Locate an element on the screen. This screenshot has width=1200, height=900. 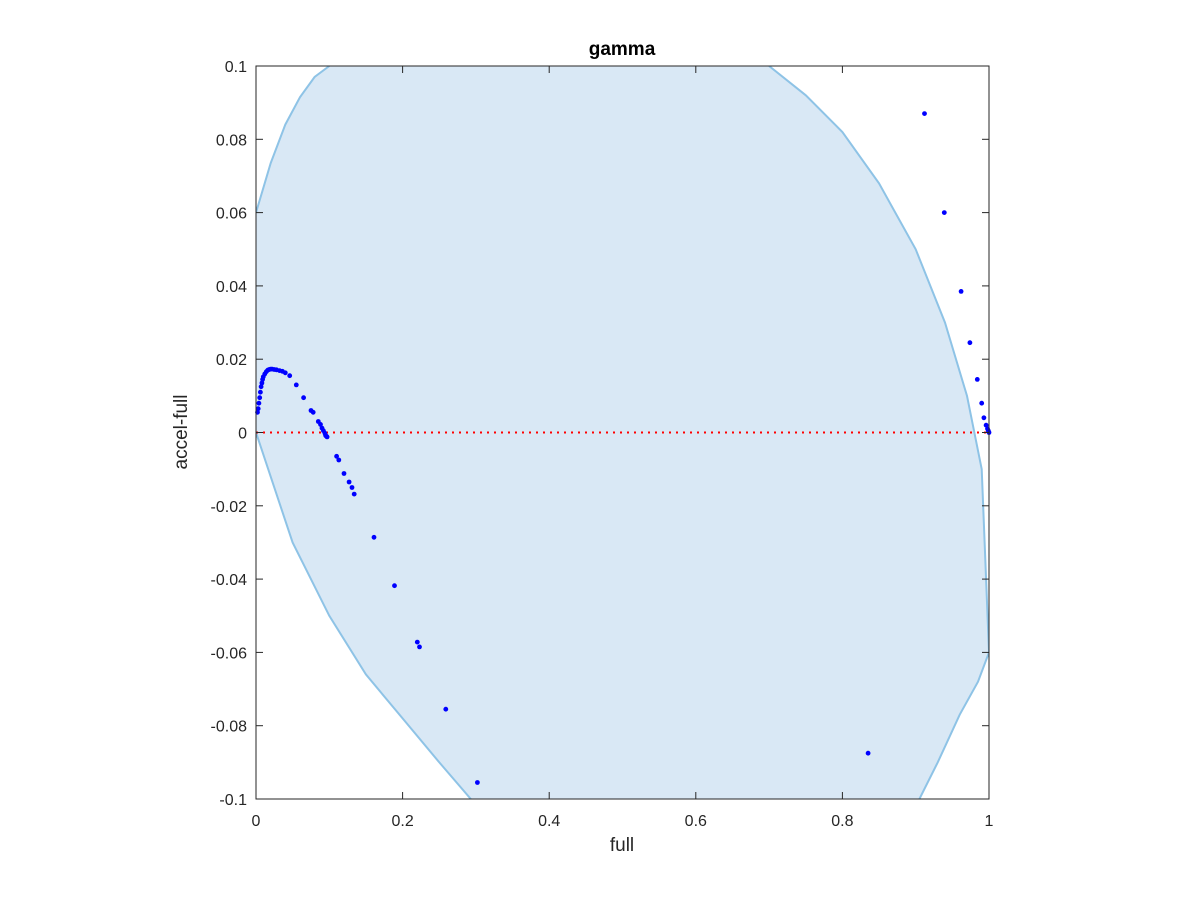
y-tick-label: 0.04 is located at coordinates (231, 287).